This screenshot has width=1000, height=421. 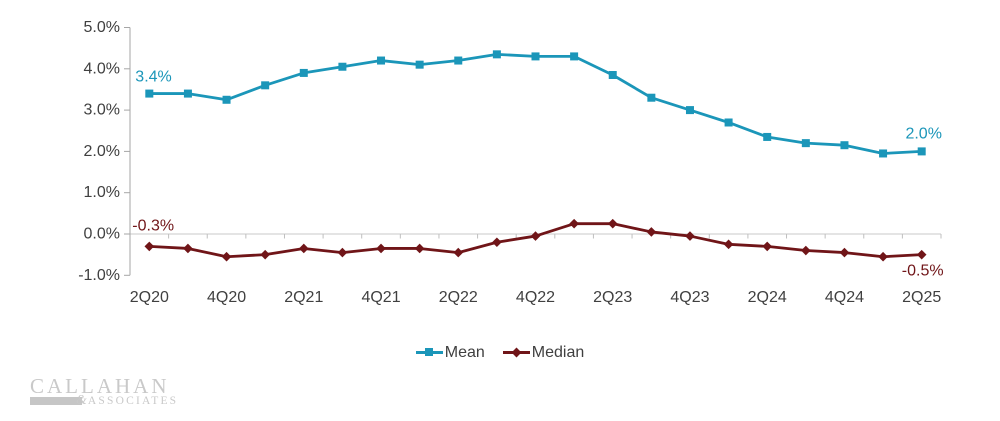 I want to click on mean-end-data-label: 2.0%, so click(x=923, y=133).